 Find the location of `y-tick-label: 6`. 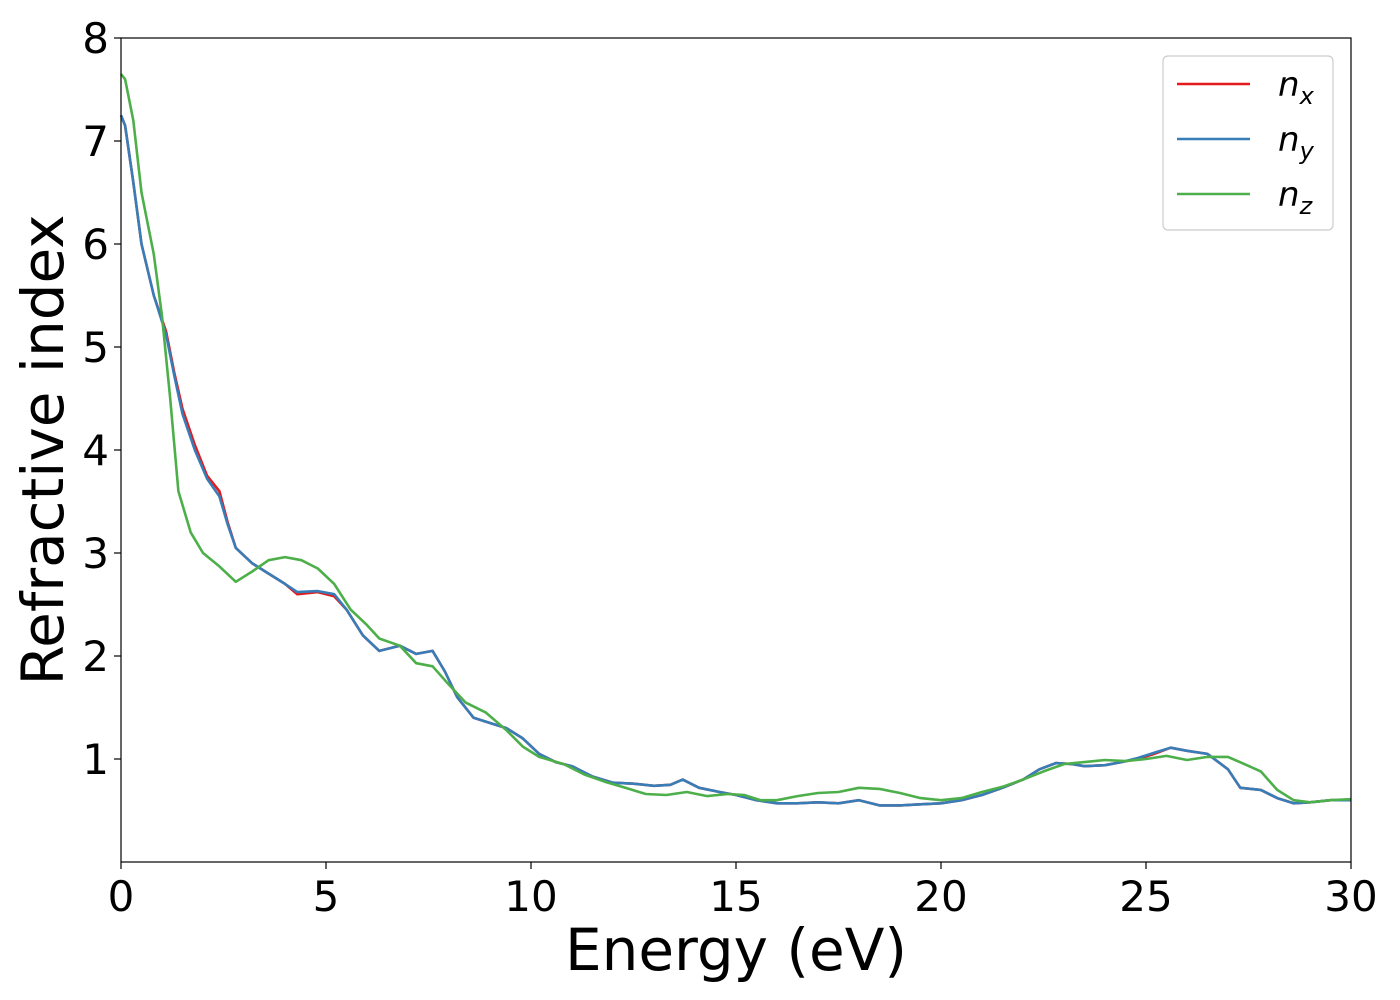

y-tick-label: 6 is located at coordinates (95, 244).